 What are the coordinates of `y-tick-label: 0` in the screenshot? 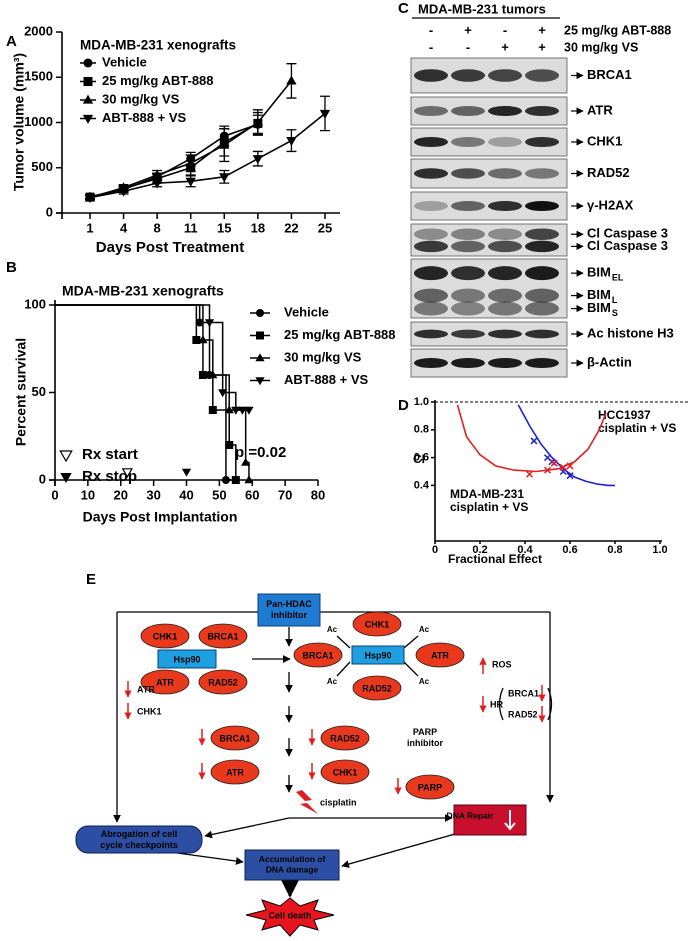 It's located at (42, 478).